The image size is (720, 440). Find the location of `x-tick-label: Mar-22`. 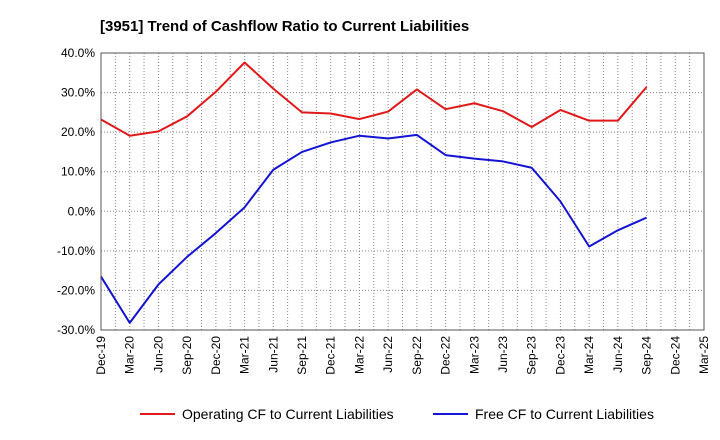

x-tick-label: Mar-22 is located at coordinates (359, 355).